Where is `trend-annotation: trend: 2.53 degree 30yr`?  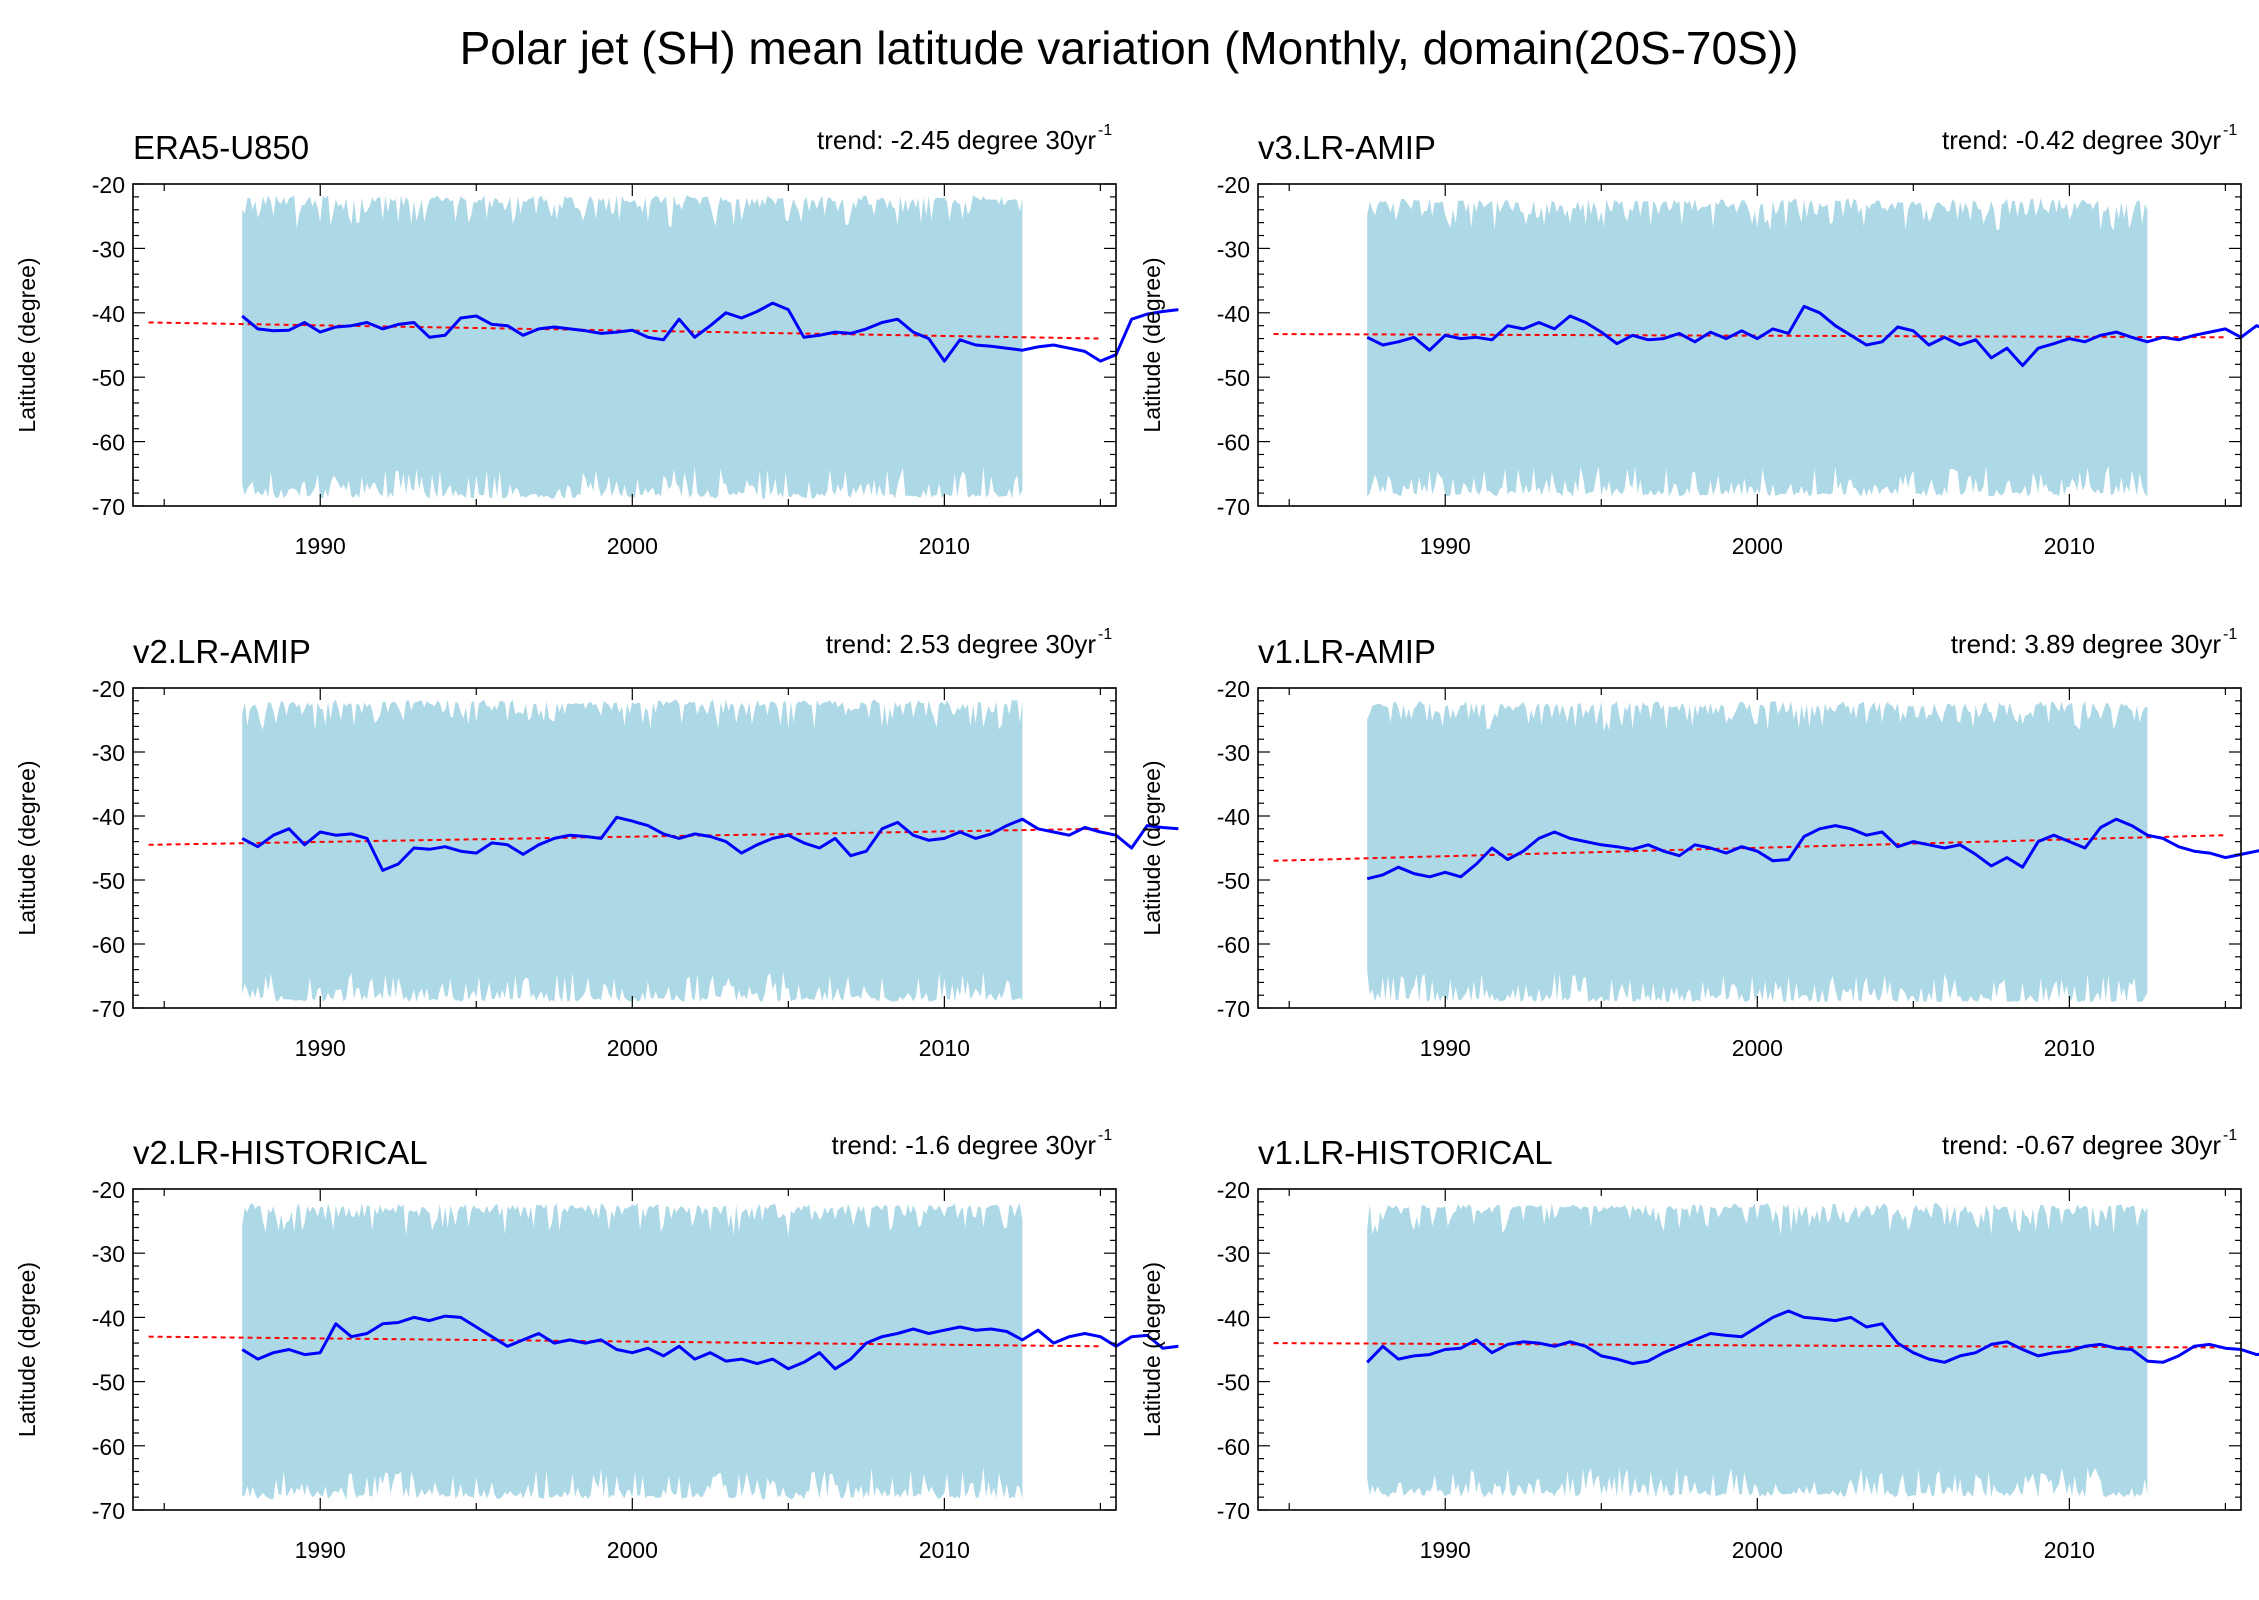 trend-annotation: trend: 2.53 degree 30yr is located at coordinates (961, 644).